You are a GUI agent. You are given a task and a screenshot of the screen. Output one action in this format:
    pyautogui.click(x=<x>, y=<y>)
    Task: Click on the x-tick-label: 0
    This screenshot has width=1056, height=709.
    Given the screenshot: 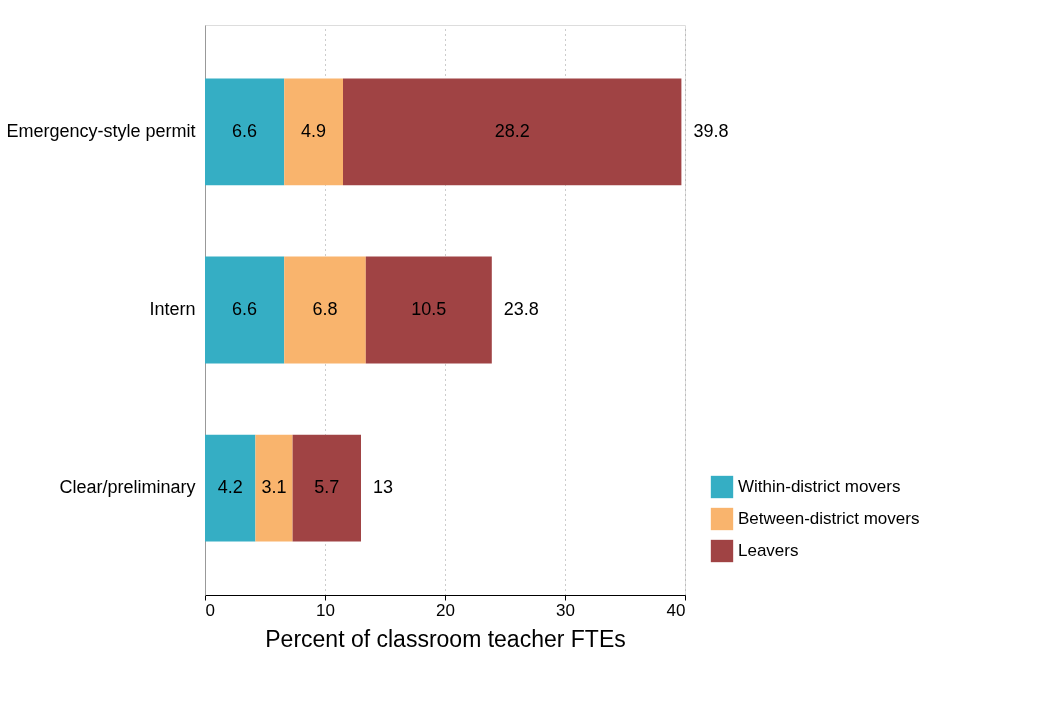 What is the action you would take?
    pyautogui.click(x=210, y=610)
    